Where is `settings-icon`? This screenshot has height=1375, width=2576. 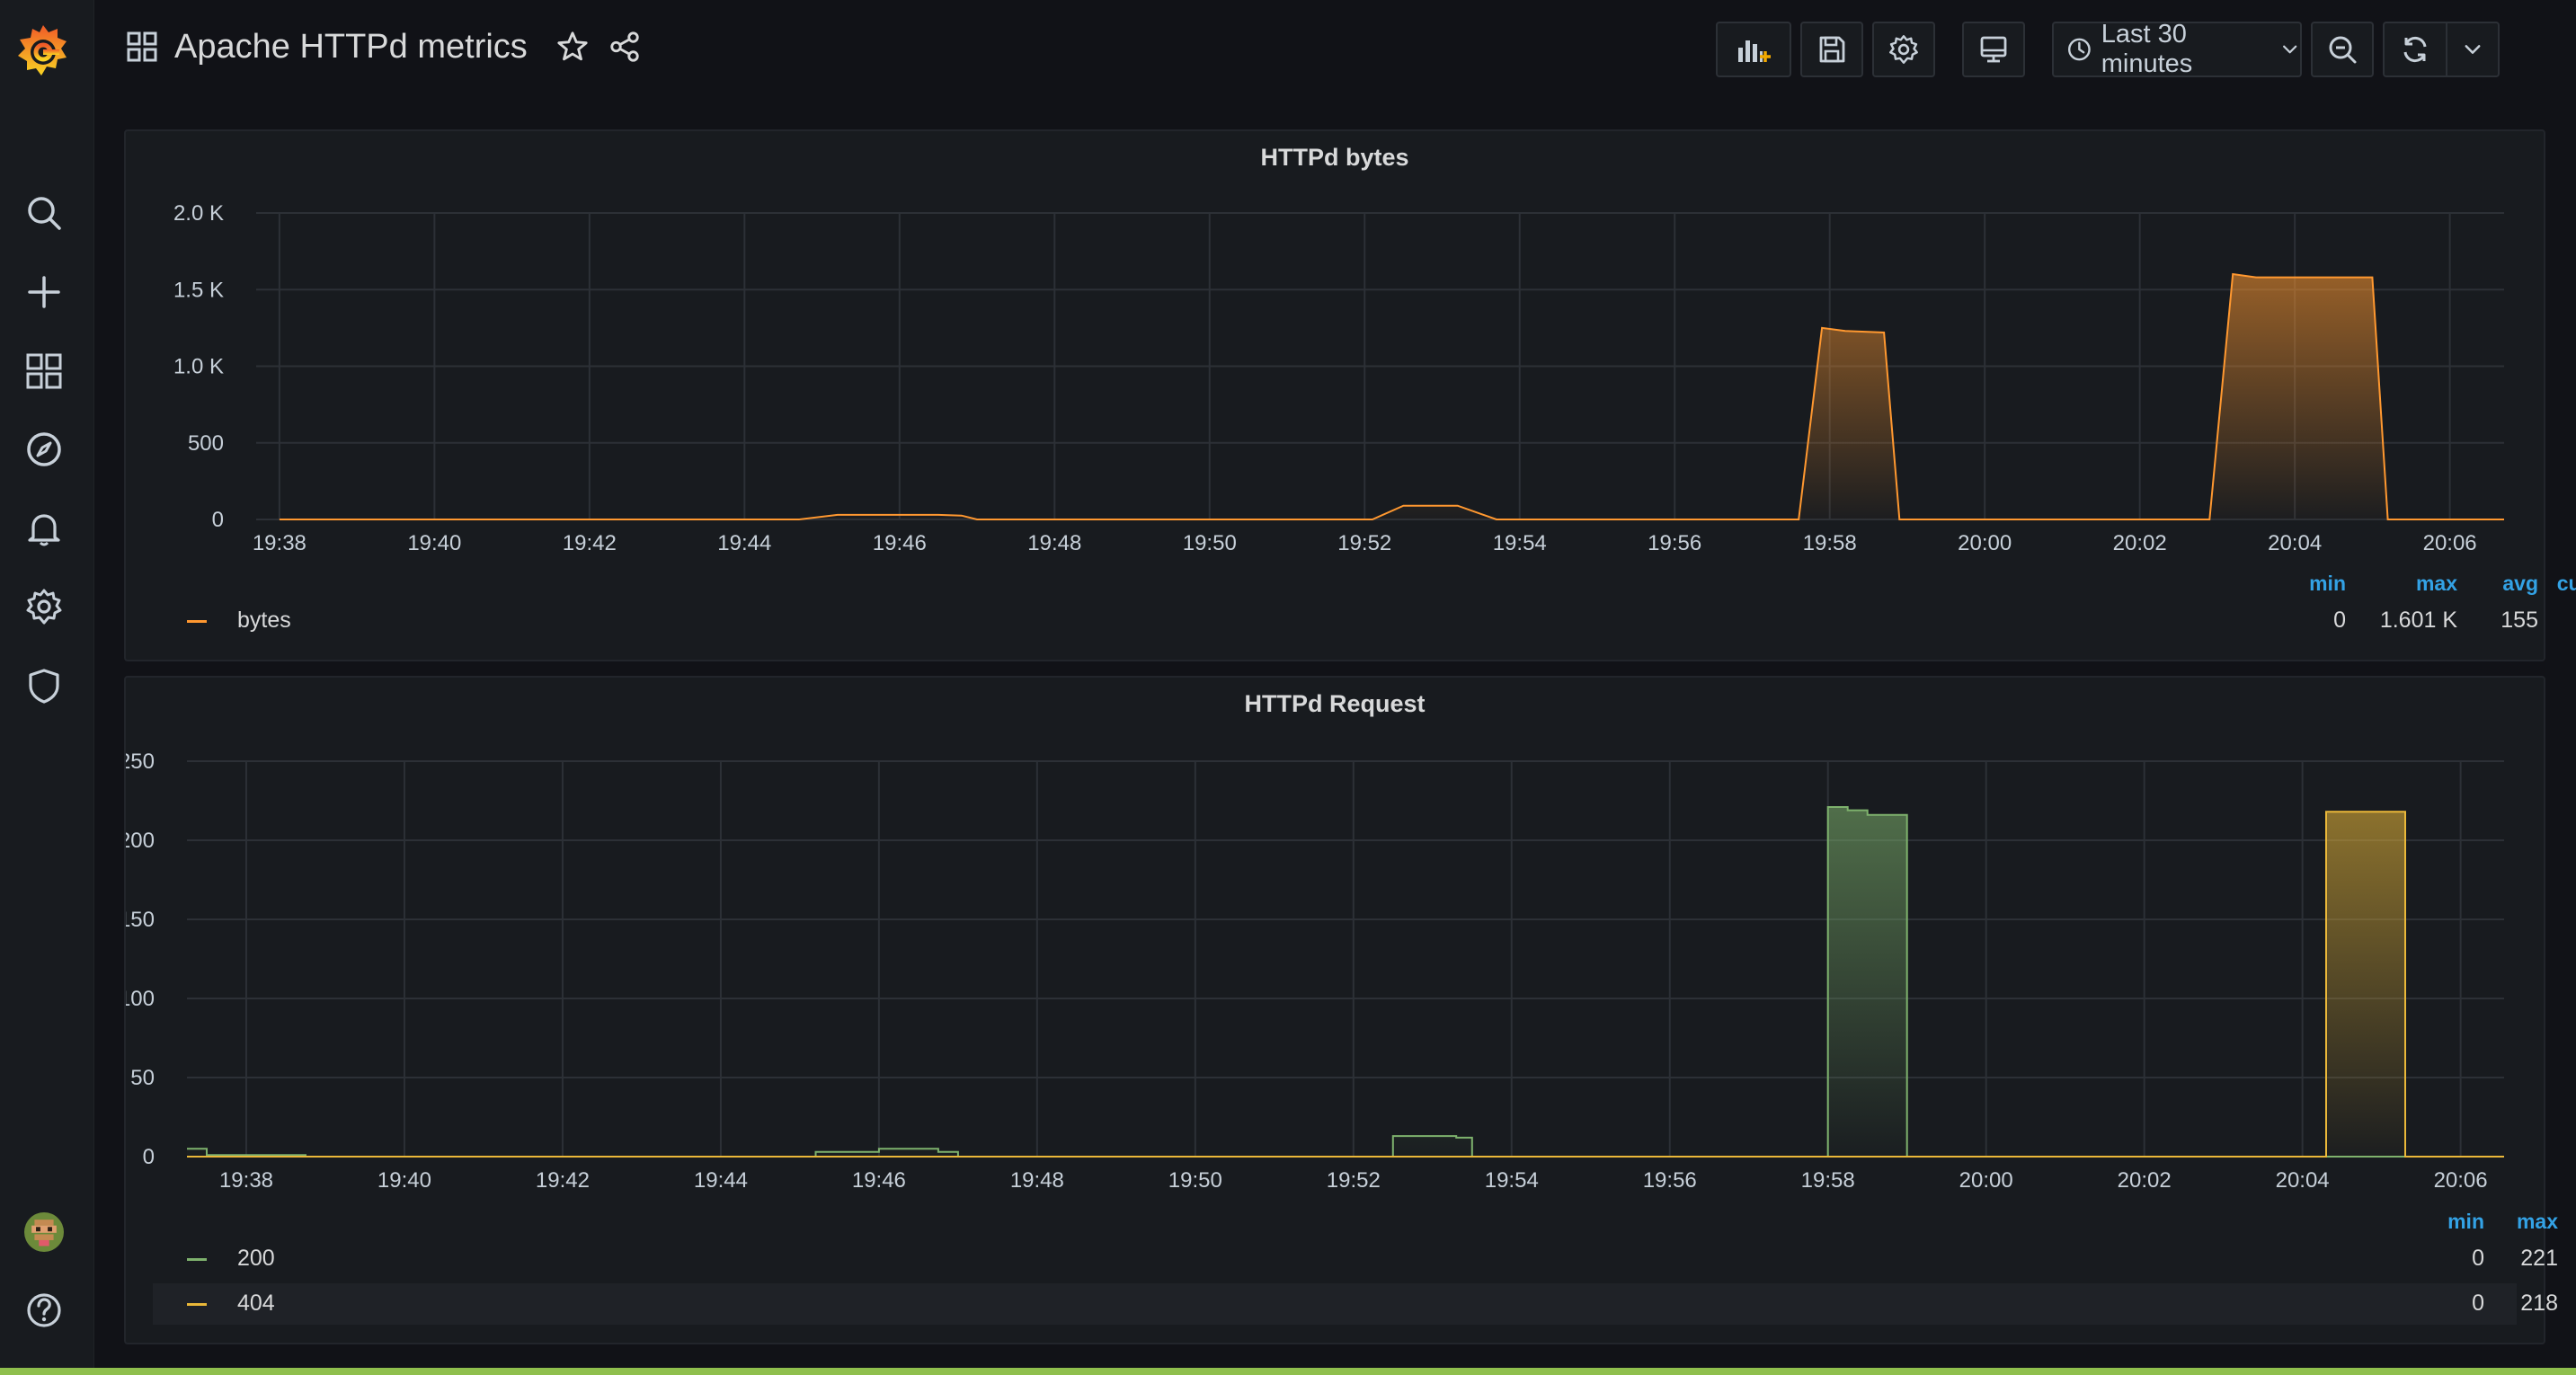
settings-icon is located at coordinates (1904, 50).